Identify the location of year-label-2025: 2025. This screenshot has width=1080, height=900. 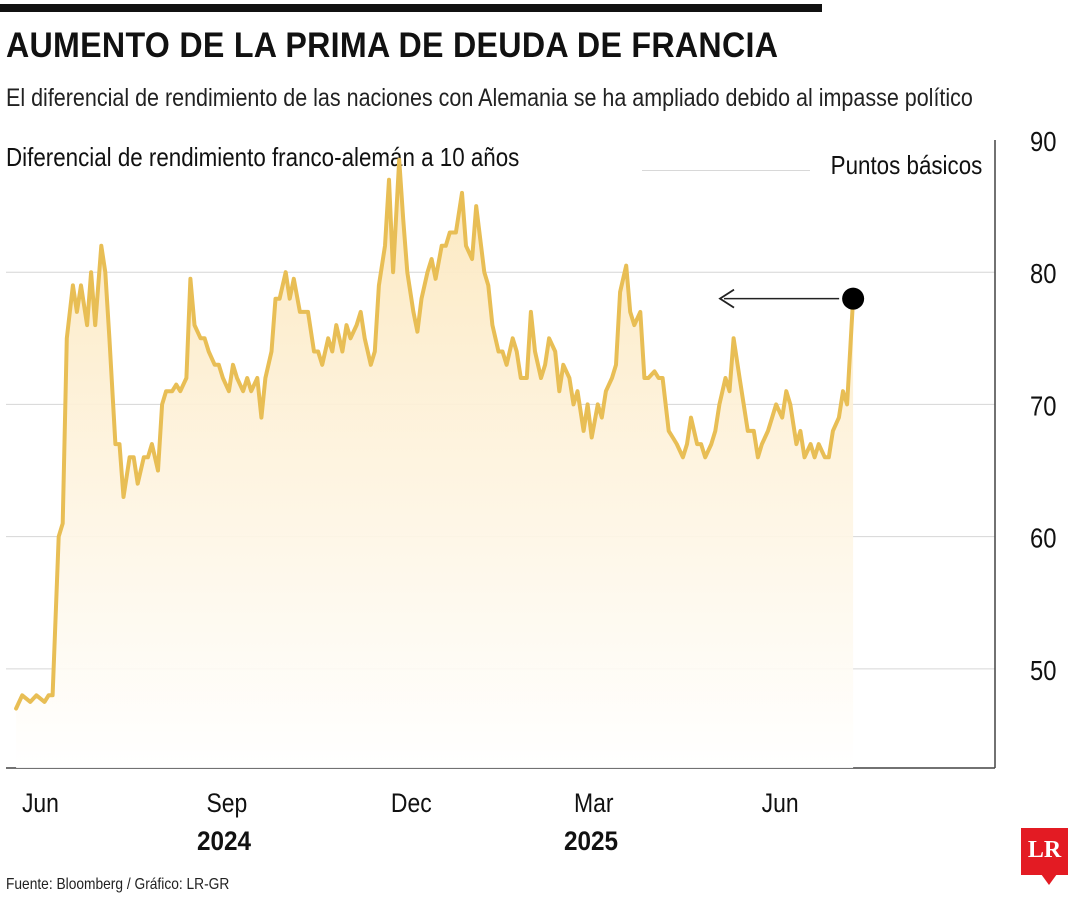
(590, 841).